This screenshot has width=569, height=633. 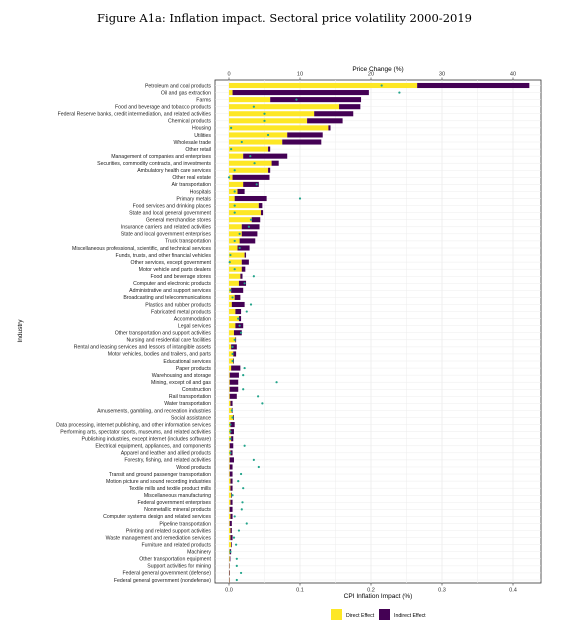 I want to click on category-label: Construction, so click(x=196, y=390).